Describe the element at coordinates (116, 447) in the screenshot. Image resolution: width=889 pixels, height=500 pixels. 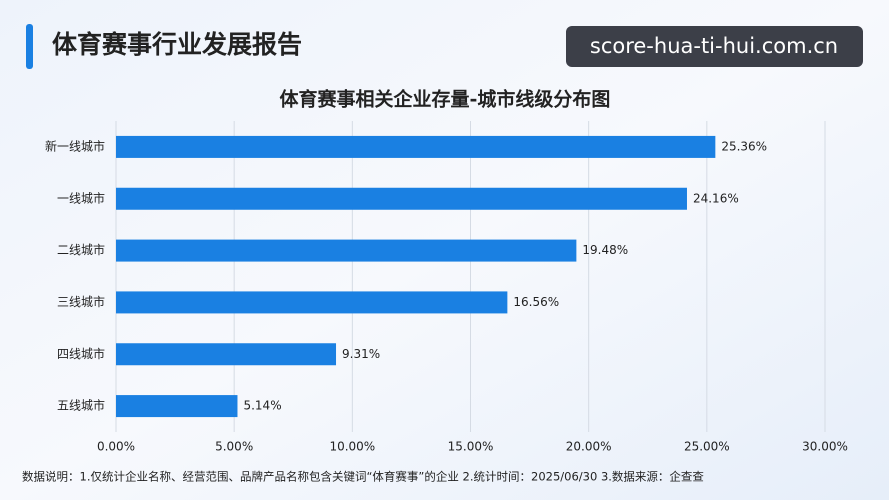
I see `x-tick-label: 0.00%` at that location.